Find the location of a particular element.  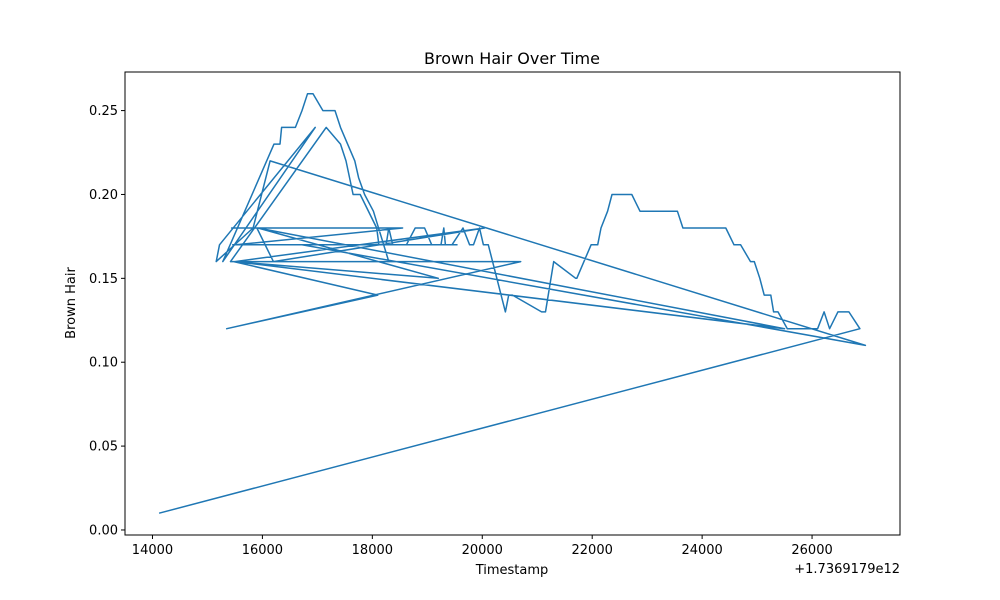

y-tick-label: 0.05 is located at coordinates (103, 447).